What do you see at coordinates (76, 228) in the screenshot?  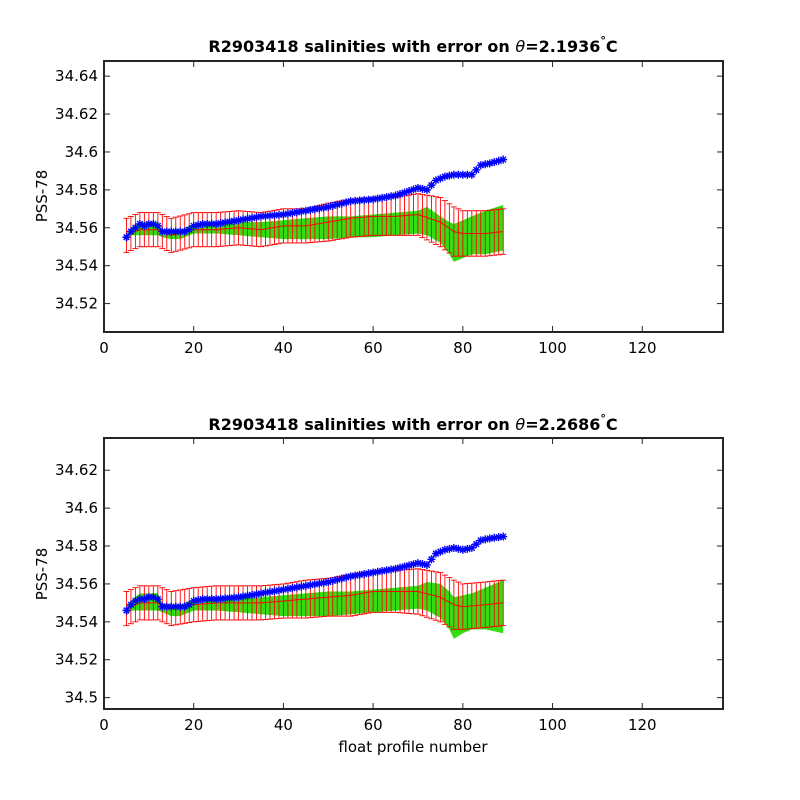 I see `y-tick-label: 34.56` at bounding box center [76, 228].